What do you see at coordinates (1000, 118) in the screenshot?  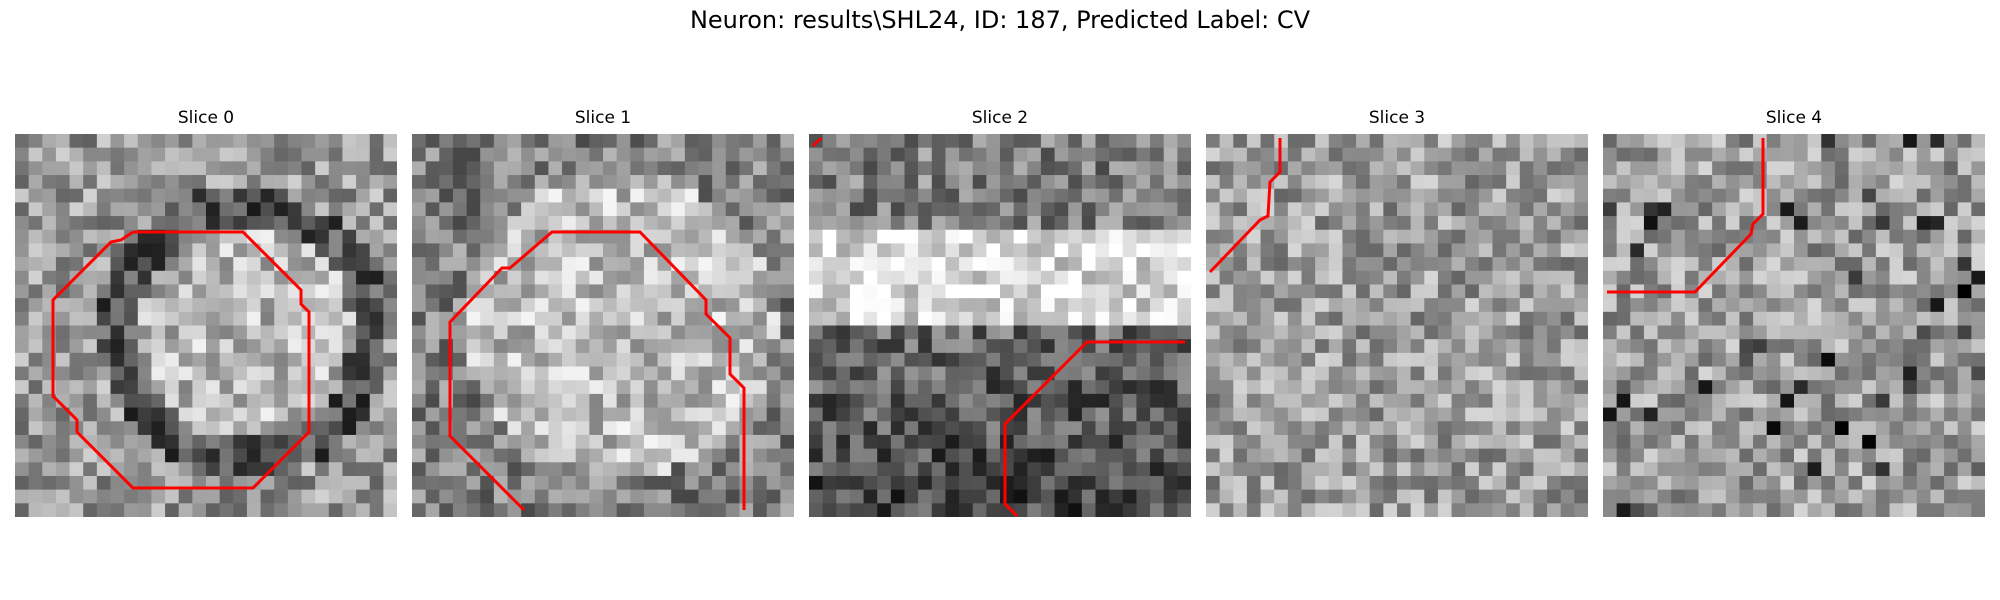 I see `slice-title-2: Slice 2` at bounding box center [1000, 118].